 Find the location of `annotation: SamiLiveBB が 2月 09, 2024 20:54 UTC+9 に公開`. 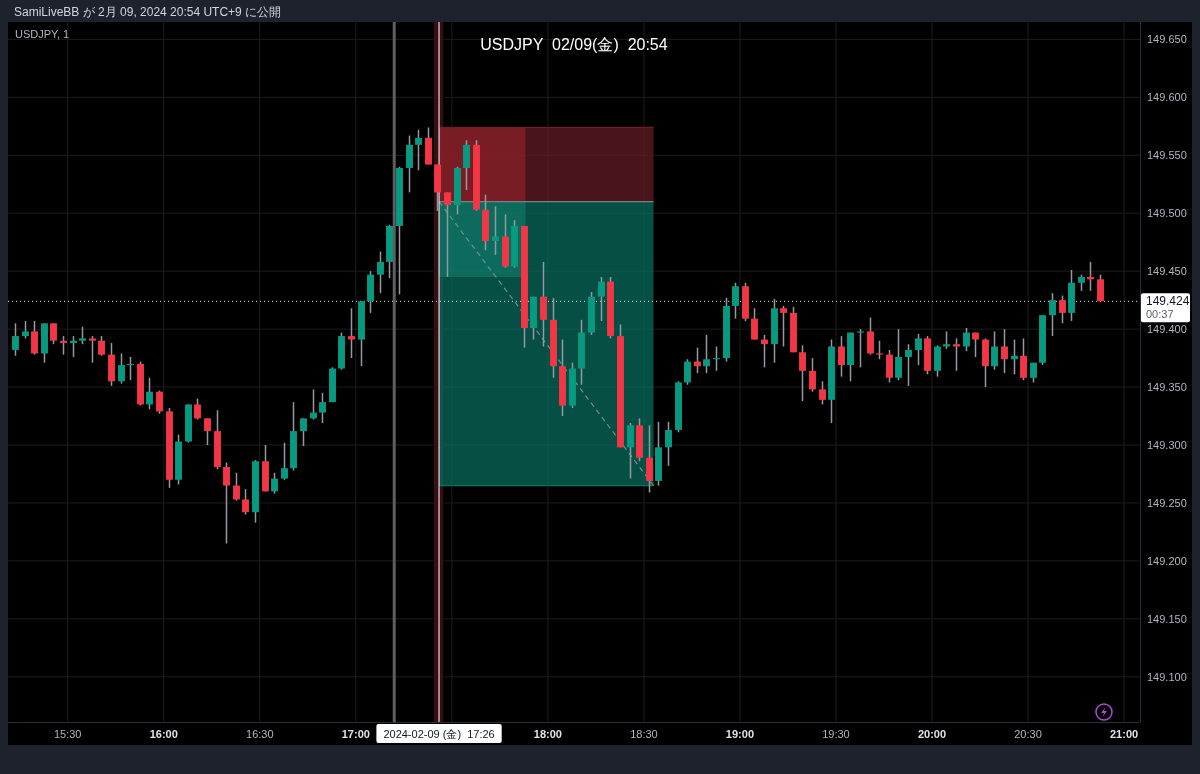

annotation: SamiLiveBB が 2月 09, 2024 20:54 UTC+9 に公開 is located at coordinates (148, 12).